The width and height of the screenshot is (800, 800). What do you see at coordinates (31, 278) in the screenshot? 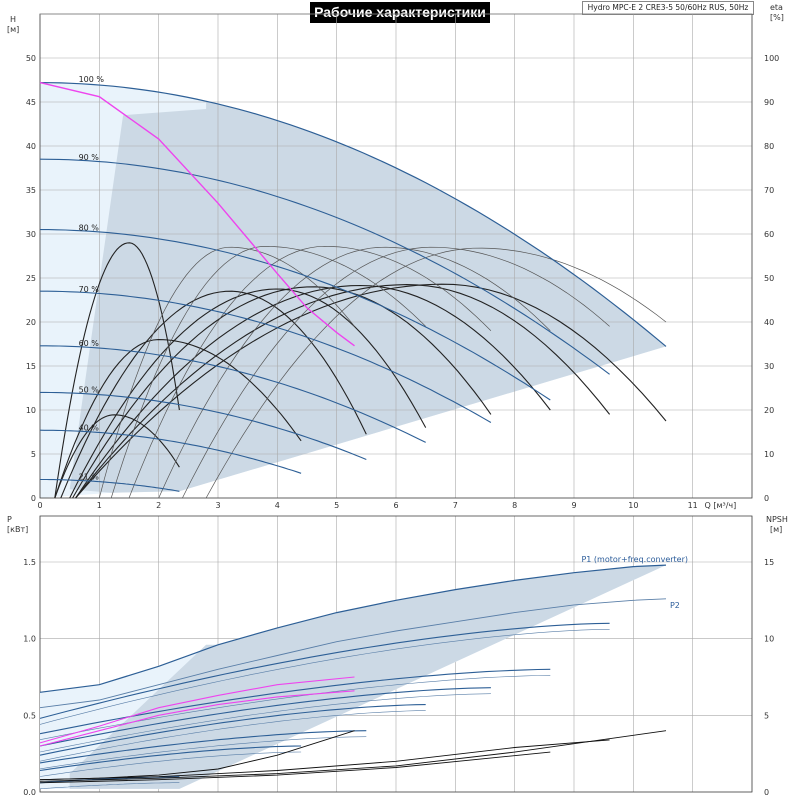
I see `head-ytick-label: 25` at bounding box center [31, 278].